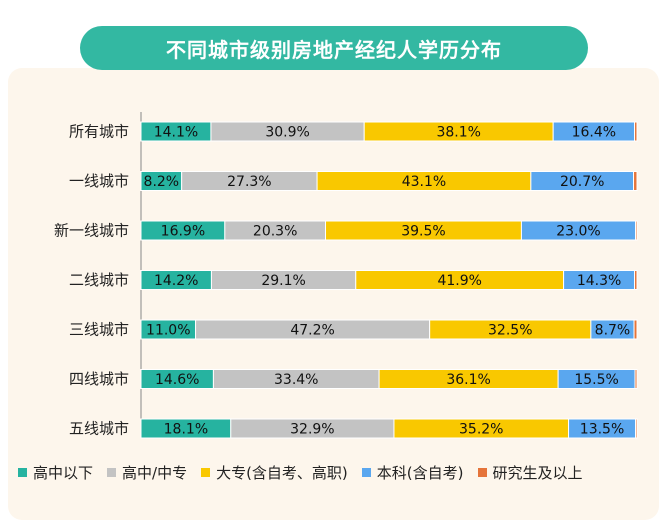 This screenshot has height=526, width=667. What do you see at coordinates (481, 430) in the screenshot?
I see `data-label: 35.2%` at bounding box center [481, 430].